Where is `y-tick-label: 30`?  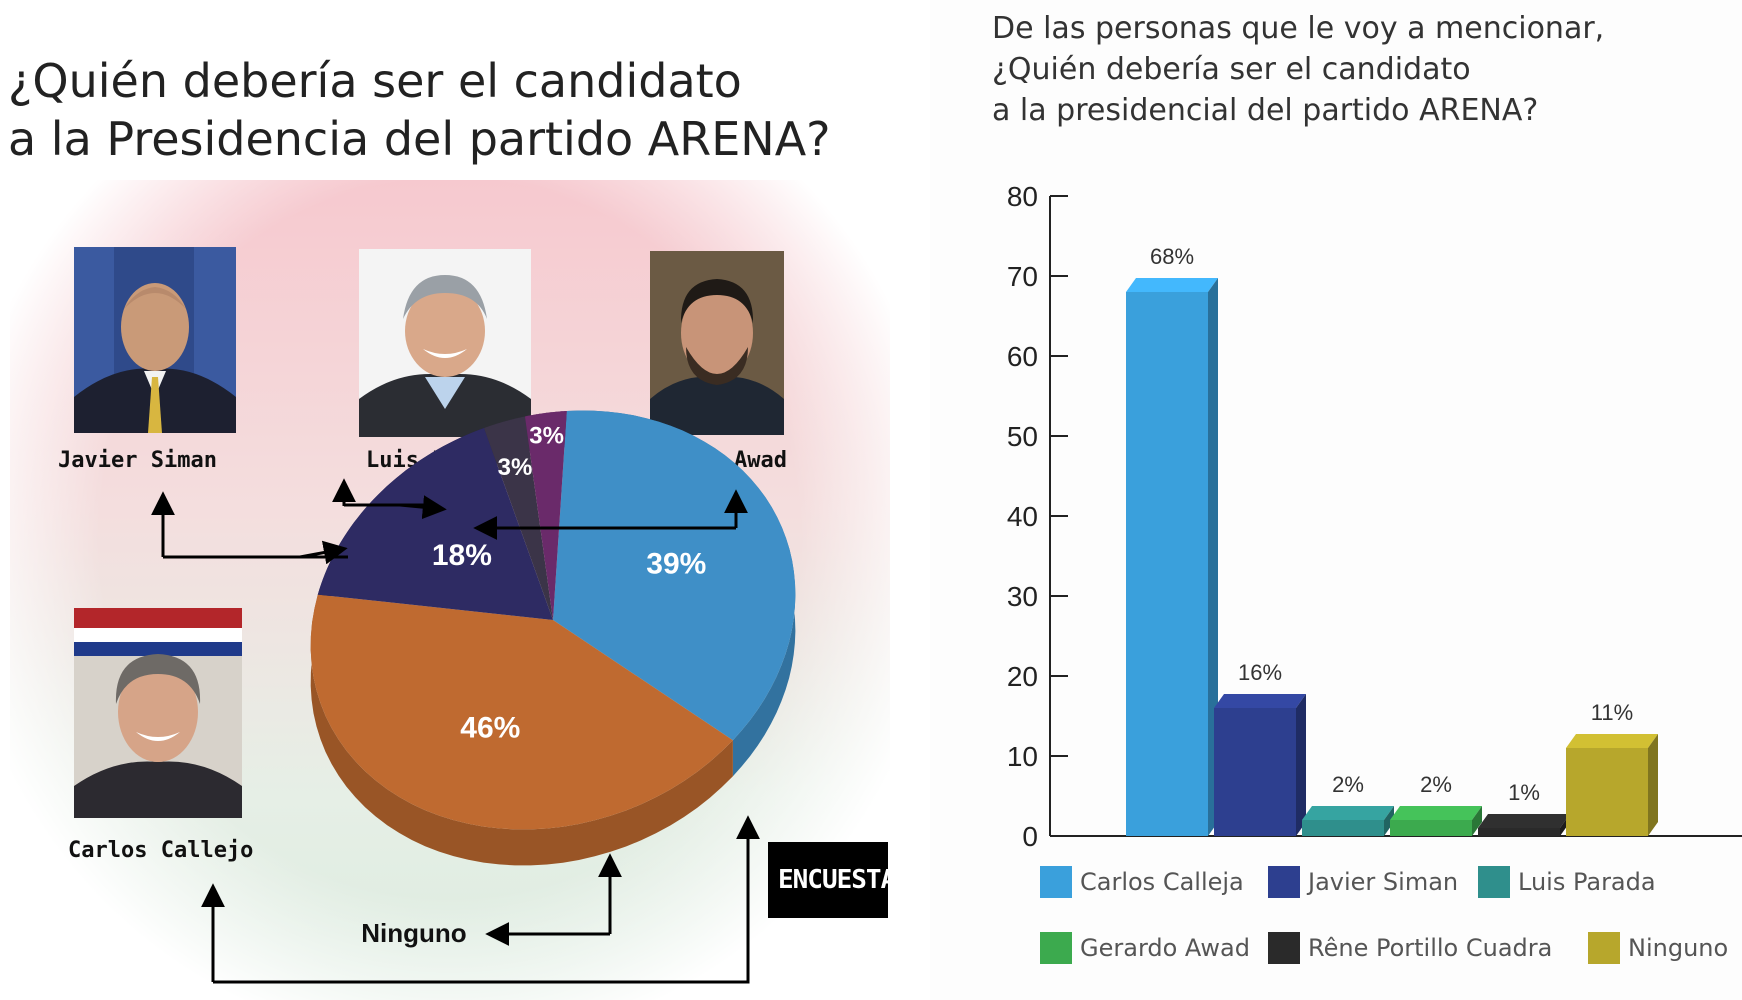 y-tick-label: 30 is located at coordinates (1022, 596).